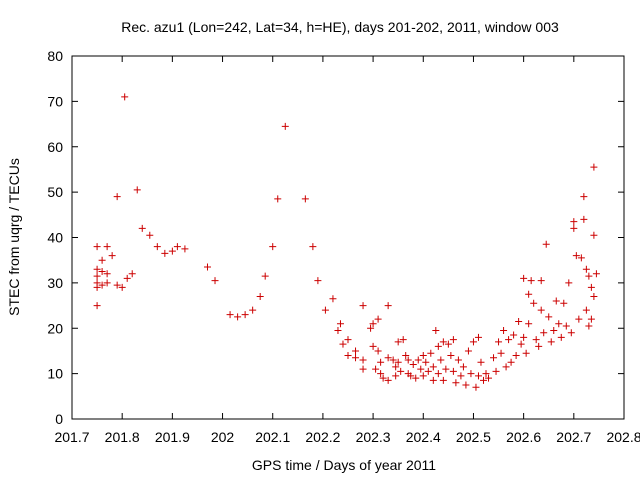  Describe the element at coordinates (55, 56) in the screenshot. I see `y-tick-label: 80` at that location.